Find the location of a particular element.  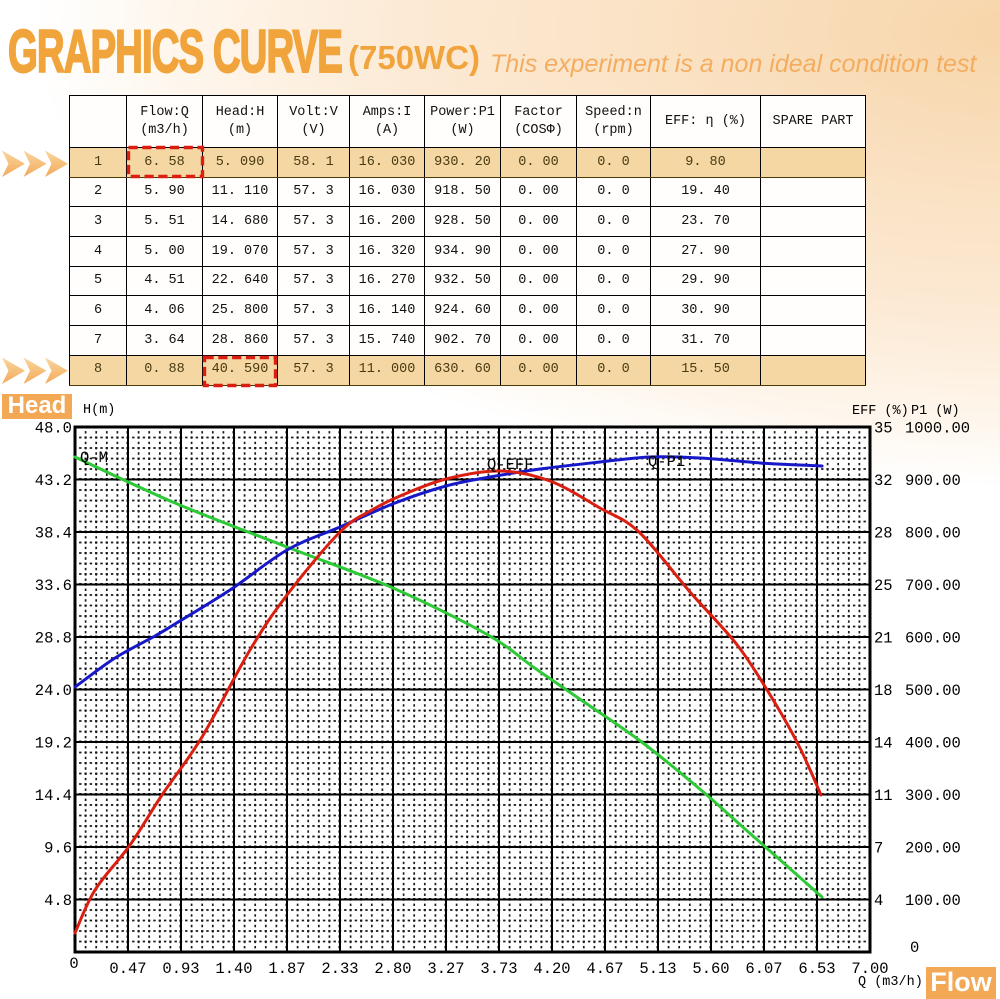

svg-text: Q-P1 is located at coordinates (666, 462).